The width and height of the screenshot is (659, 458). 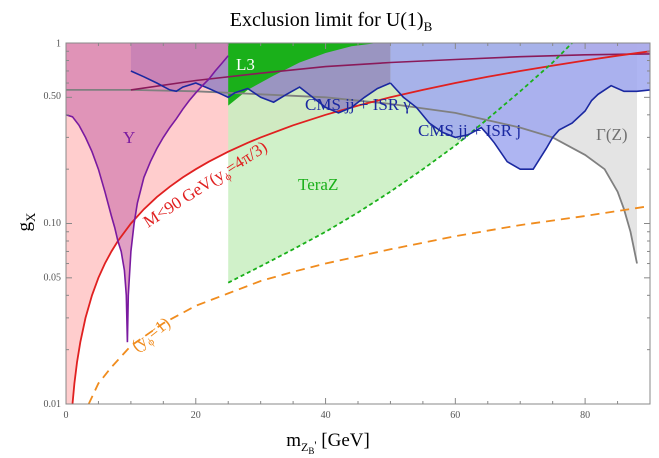 I want to click on mass-limit-label-sub: ϕ, so click(x=229, y=176).